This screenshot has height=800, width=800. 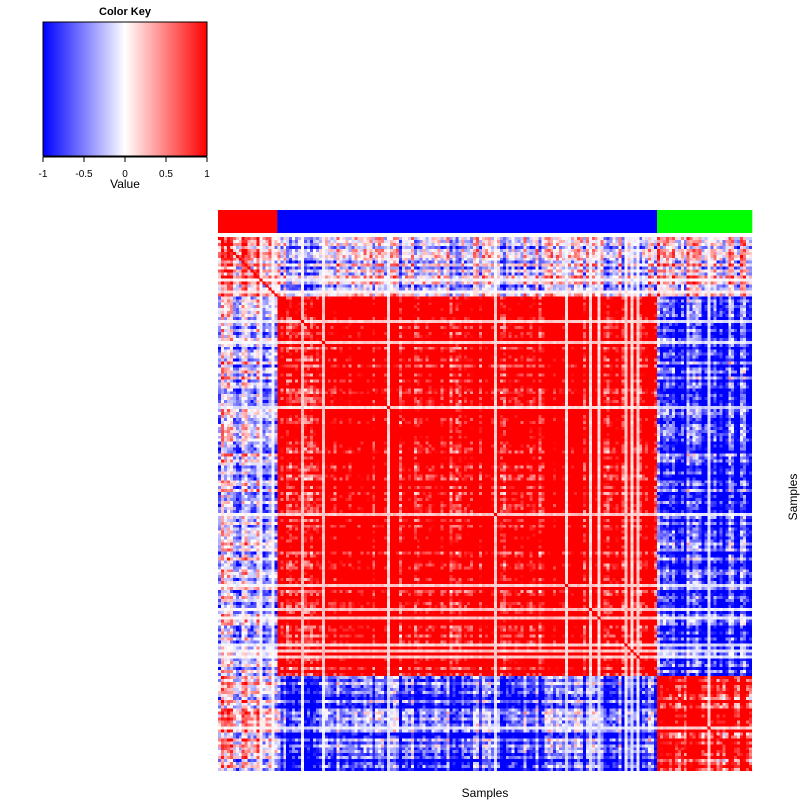 What do you see at coordinates (125, 89) in the screenshot?
I see `color-key-gradient` at bounding box center [125, 89].